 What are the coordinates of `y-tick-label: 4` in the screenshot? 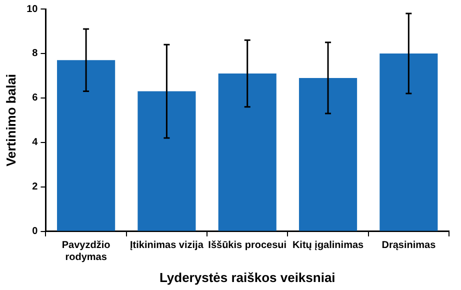 It's located at (35, 142).